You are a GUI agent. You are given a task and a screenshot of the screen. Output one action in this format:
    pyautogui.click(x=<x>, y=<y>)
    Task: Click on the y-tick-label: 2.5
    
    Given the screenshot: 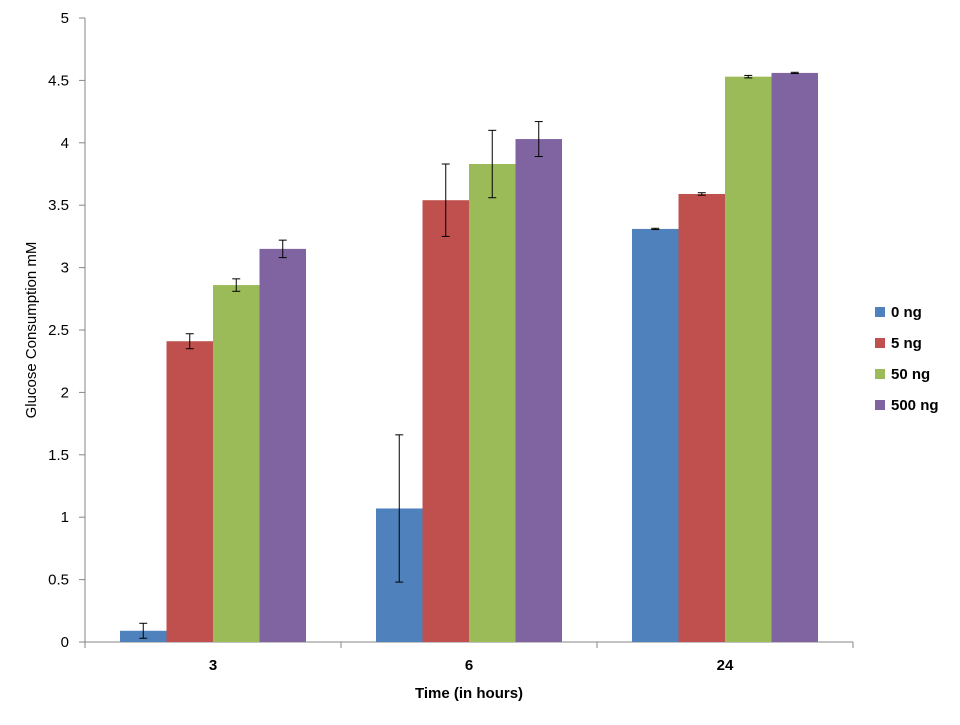 What is the action you would take?
    pyautogui.click(x=58, y=330)
    